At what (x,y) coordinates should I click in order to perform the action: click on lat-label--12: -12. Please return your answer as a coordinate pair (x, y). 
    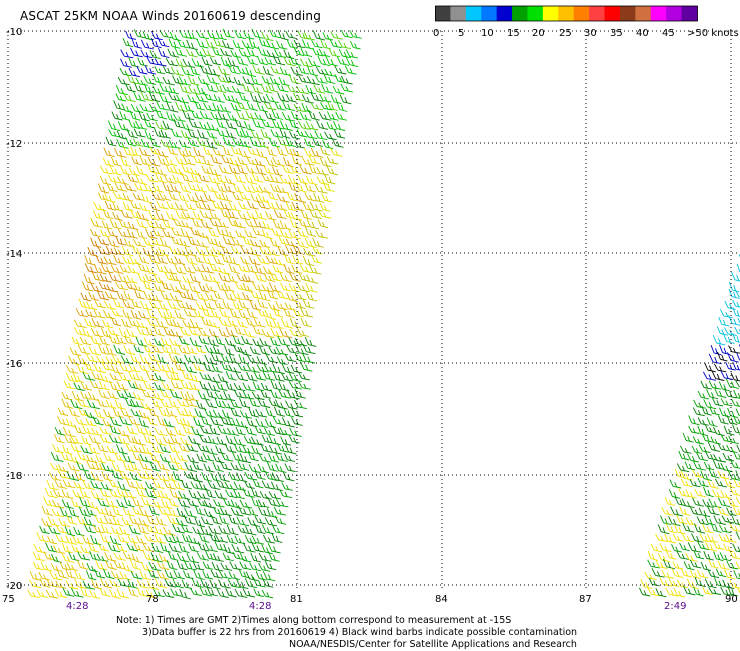
    Looking at the image, I should click on (14, 144).